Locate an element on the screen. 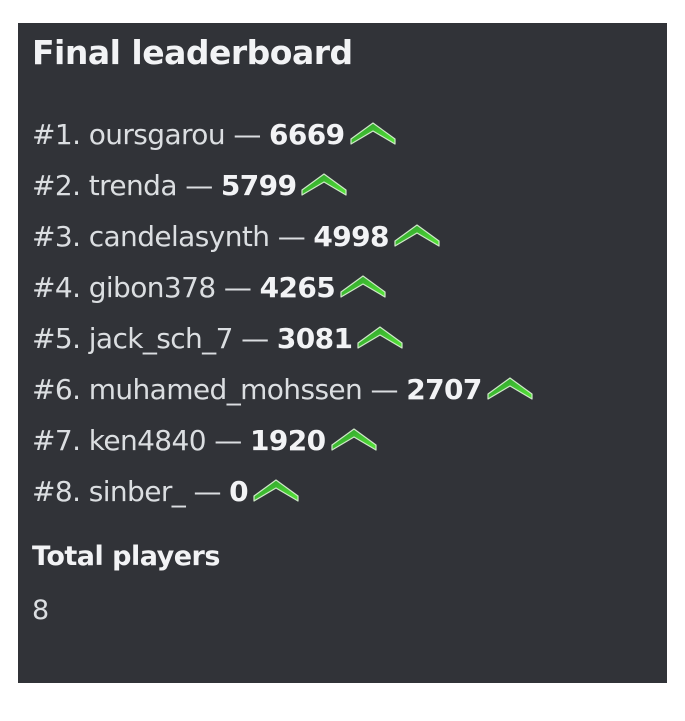 This screenshot has width=685, height=721. rank: #8. is located at coordinates (56, 491).